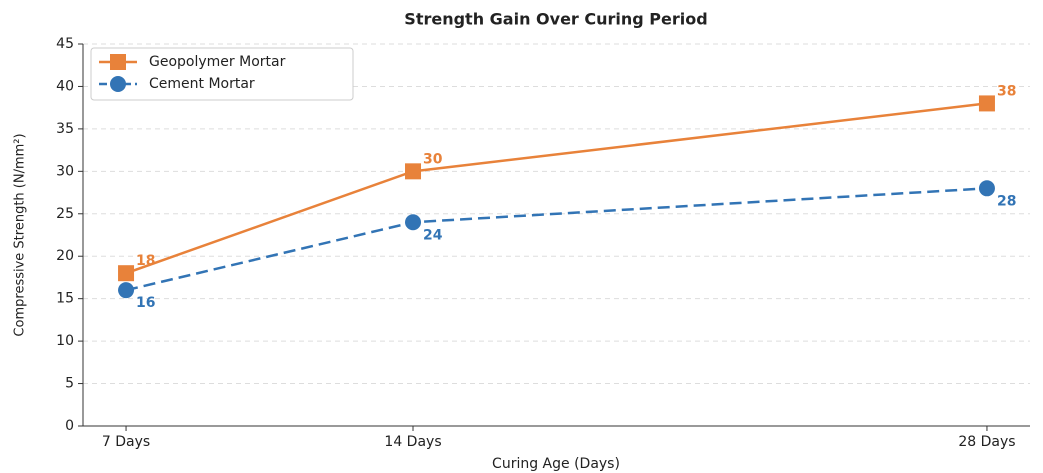 The height and width of the screenshot is (473, 1043). What do you see at coordinates (69, 384) in the screenshot?
I see `y-tick-label: 5` at bounding box center [69, 384].